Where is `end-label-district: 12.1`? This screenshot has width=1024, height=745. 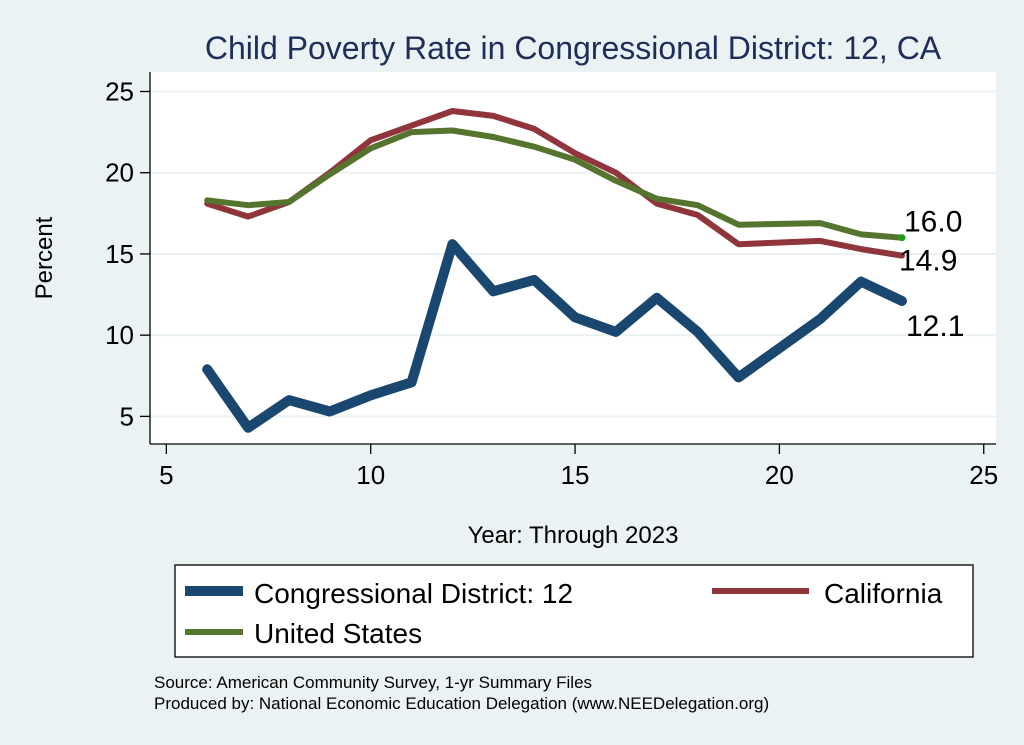
end-label-district: 12.1 is located at coordinates (935, 326).